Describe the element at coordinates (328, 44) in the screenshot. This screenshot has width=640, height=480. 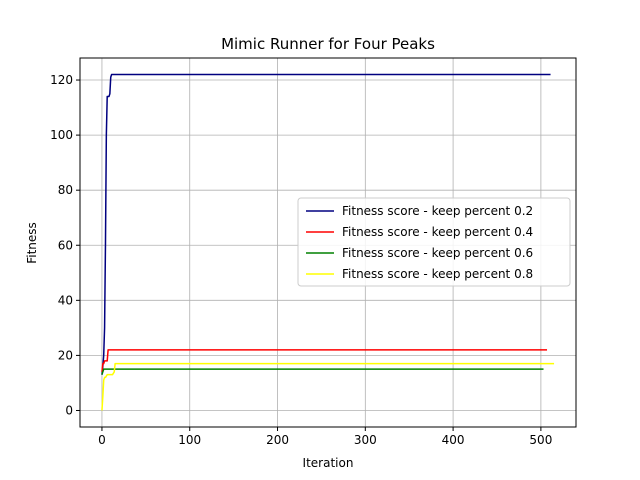
I see `chart-title: Mimic Runner for Four Peaks` at that location.